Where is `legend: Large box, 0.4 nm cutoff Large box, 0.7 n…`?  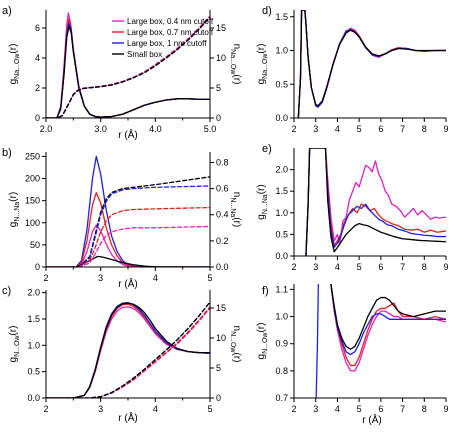
legend: Large box, 0.4 nm cutoff Large box, 0.7 n… is located at coordinates (163, 38).